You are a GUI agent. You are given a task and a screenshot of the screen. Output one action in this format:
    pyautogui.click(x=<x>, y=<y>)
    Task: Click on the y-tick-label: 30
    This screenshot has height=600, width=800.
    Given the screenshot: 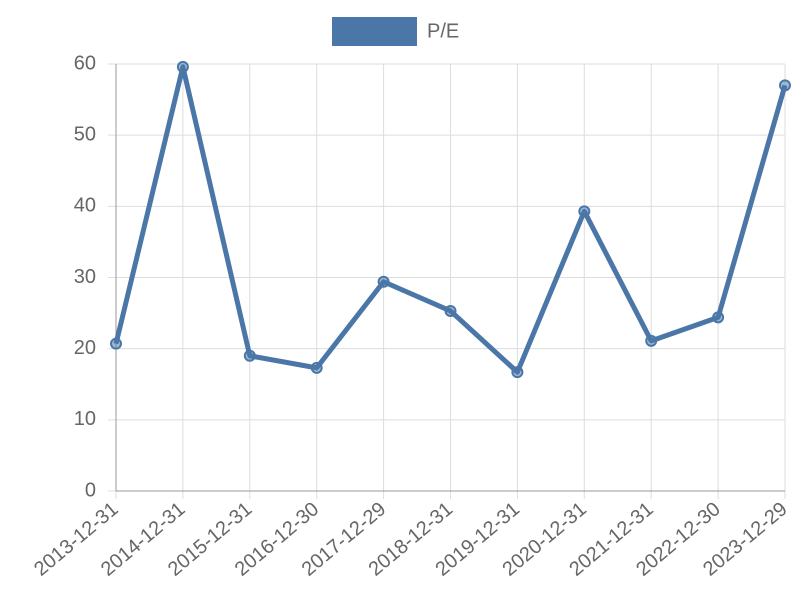 What is the action you would take?
    pyautogui.click(x=85, y=277)
    